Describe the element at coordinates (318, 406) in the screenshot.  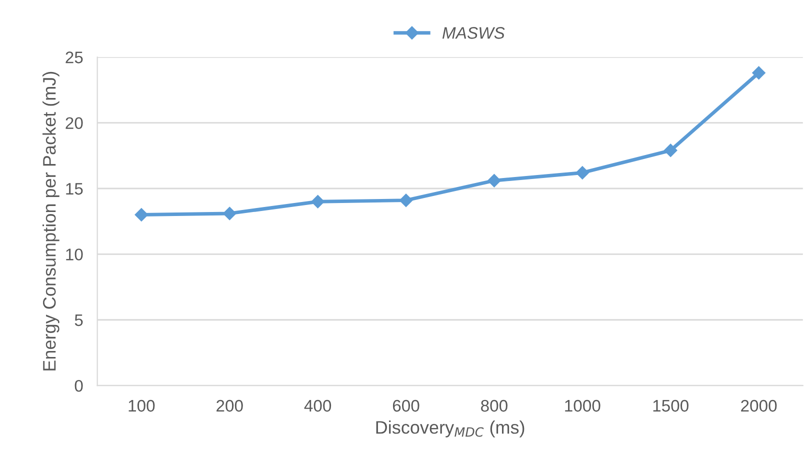
I see `x-tick-label: 400` at that location.